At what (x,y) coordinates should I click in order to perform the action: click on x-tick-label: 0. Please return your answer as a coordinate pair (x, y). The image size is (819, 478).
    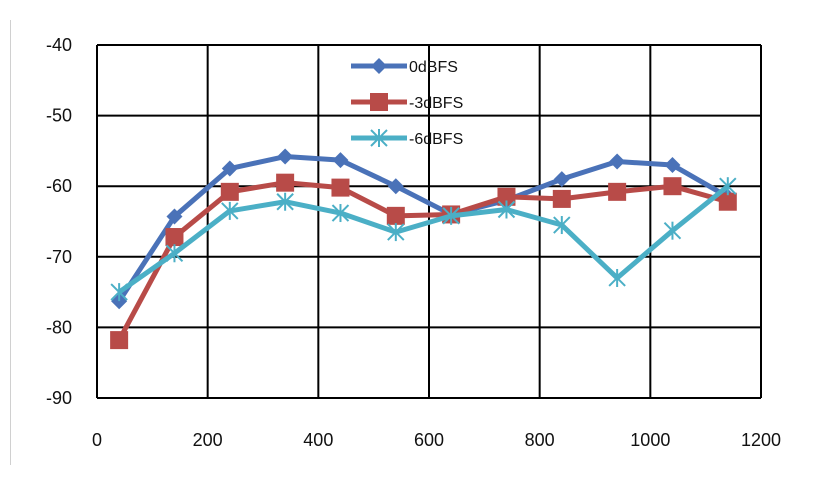
    Looking at the image, I should click on (97, 440).